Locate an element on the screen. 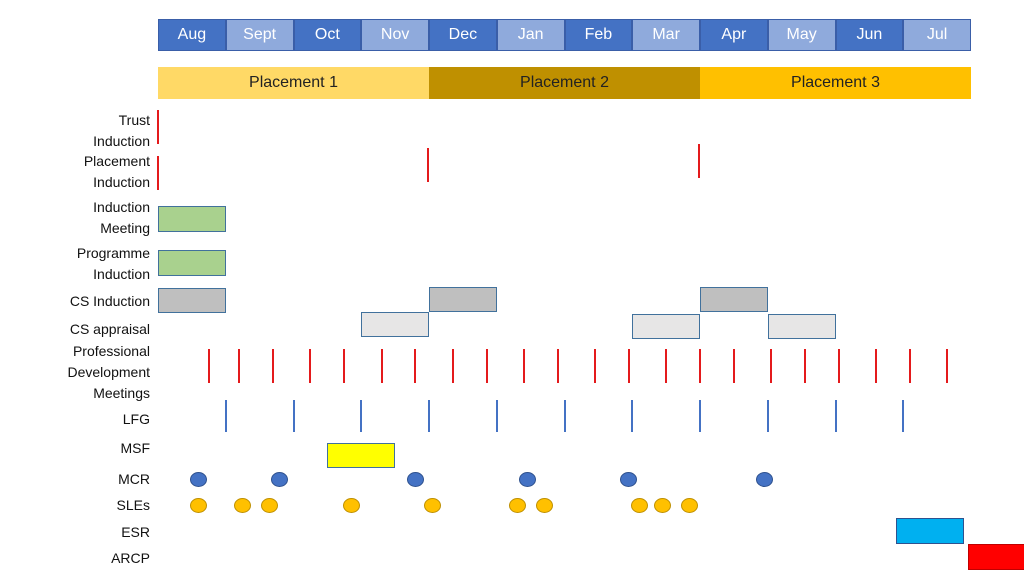 The width and height of the screenshot is (1024, 576). row-label-12: ARCP is located at coordinates (130, 557).